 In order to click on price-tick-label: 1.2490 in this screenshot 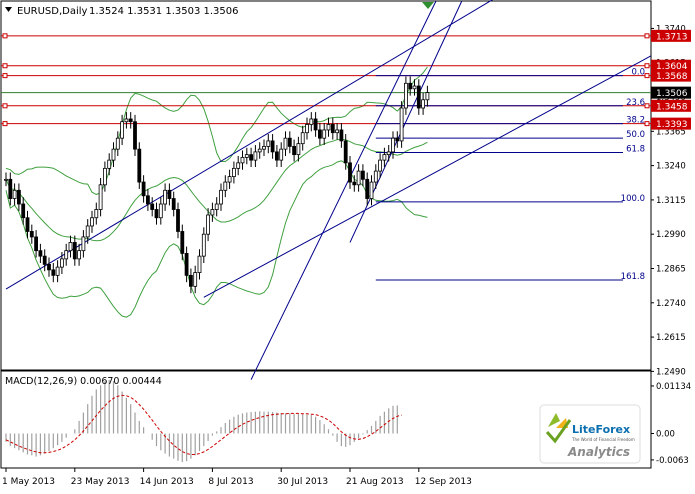, I will do `click(671, 372)`.